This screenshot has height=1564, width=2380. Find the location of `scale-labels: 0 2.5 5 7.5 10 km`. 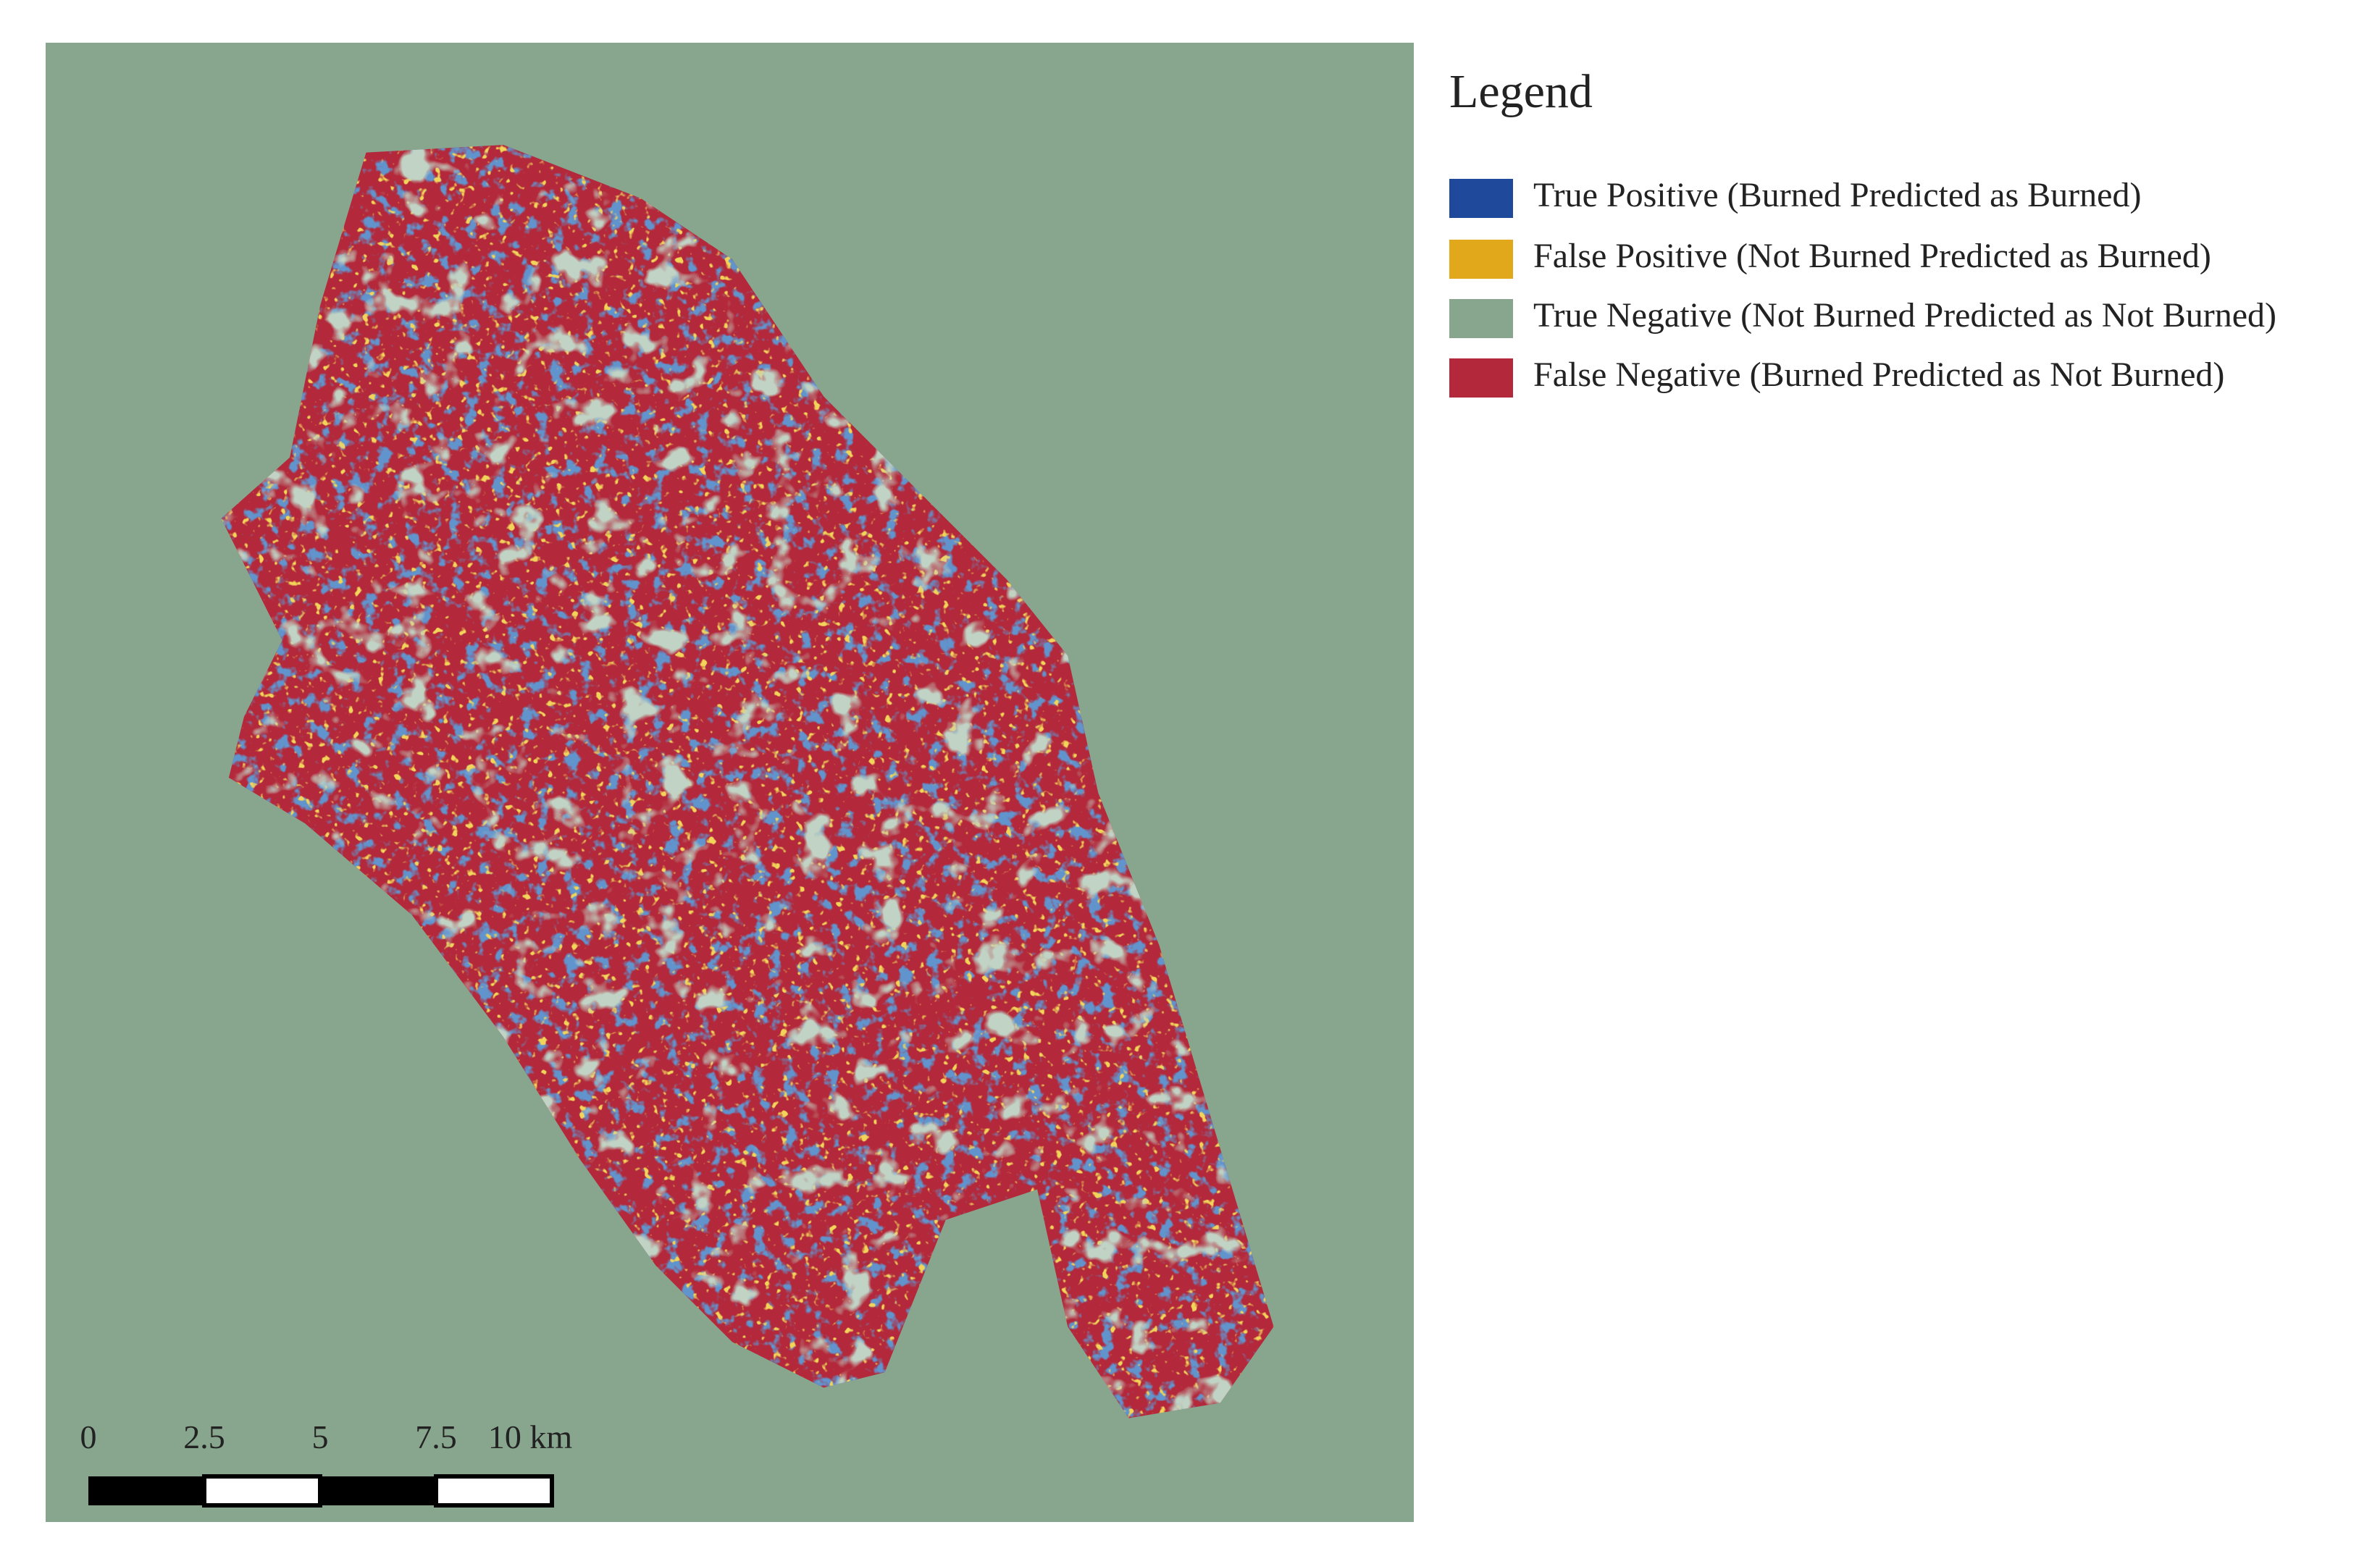

scale-labels: 0 2.5 5 7.5 10 km is located at coordinates (326, 1437).